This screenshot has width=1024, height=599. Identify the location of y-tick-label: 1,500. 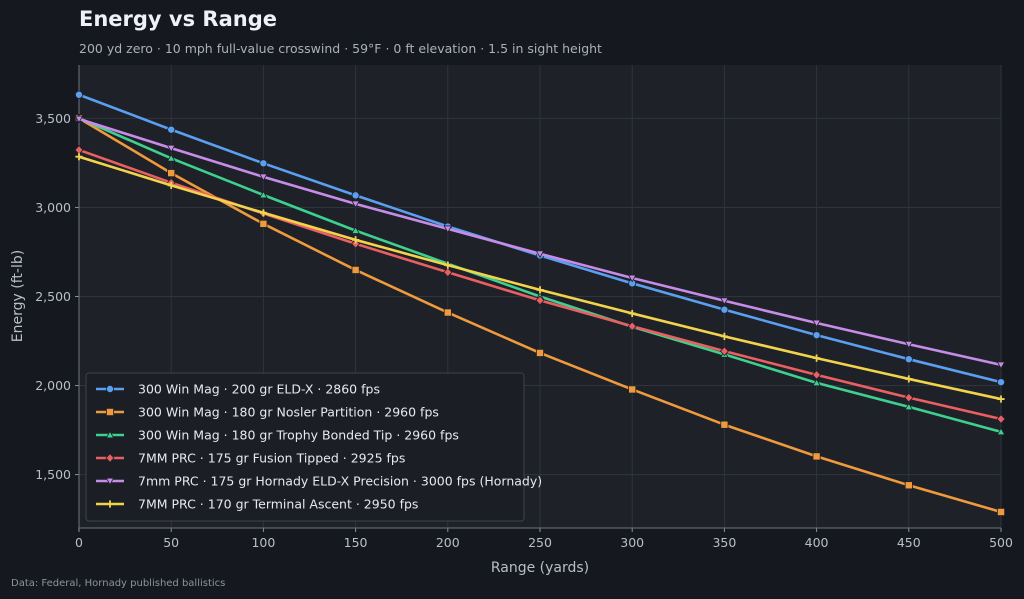
(53, 474).